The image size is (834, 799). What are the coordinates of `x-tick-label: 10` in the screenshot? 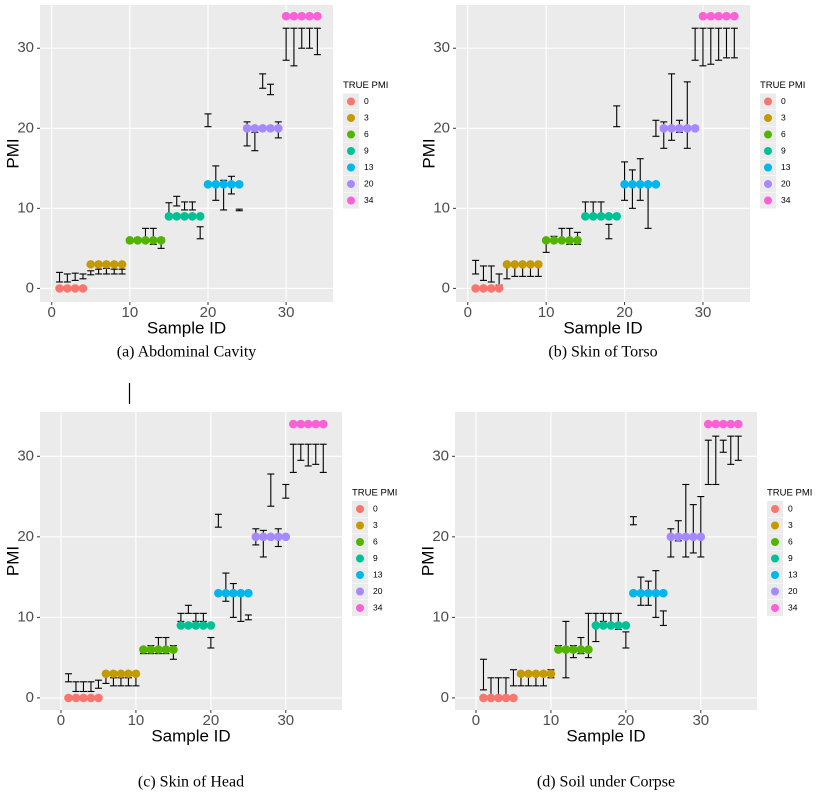 It's located at (130, 312).